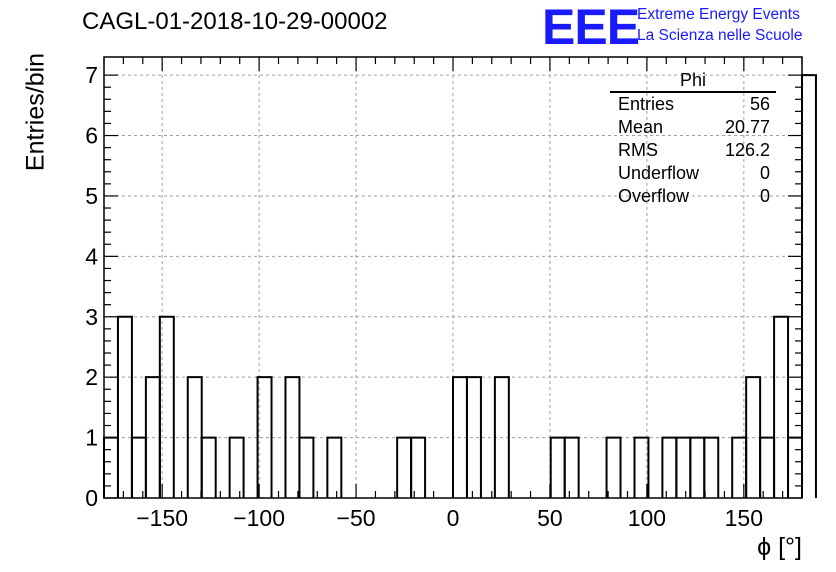  I want to click on stats-row: Mean 20.77, so click(693, 127).